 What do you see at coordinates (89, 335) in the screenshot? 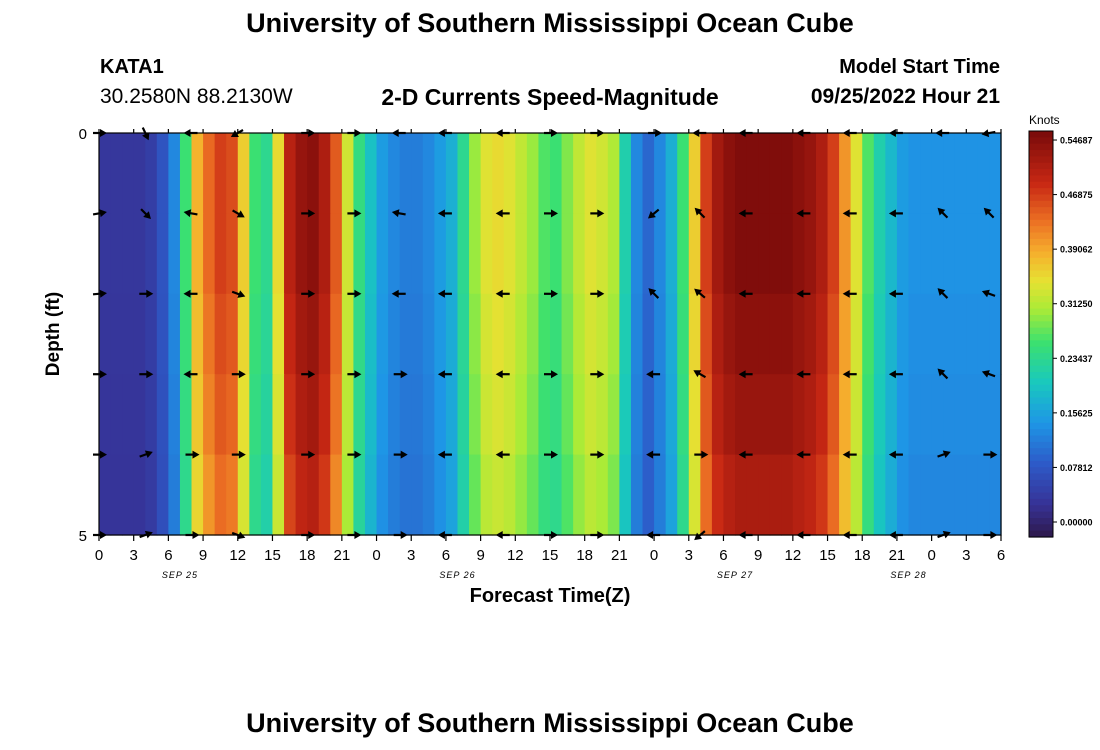
I see `y-axis: 05` at bounding box center [89, 335].